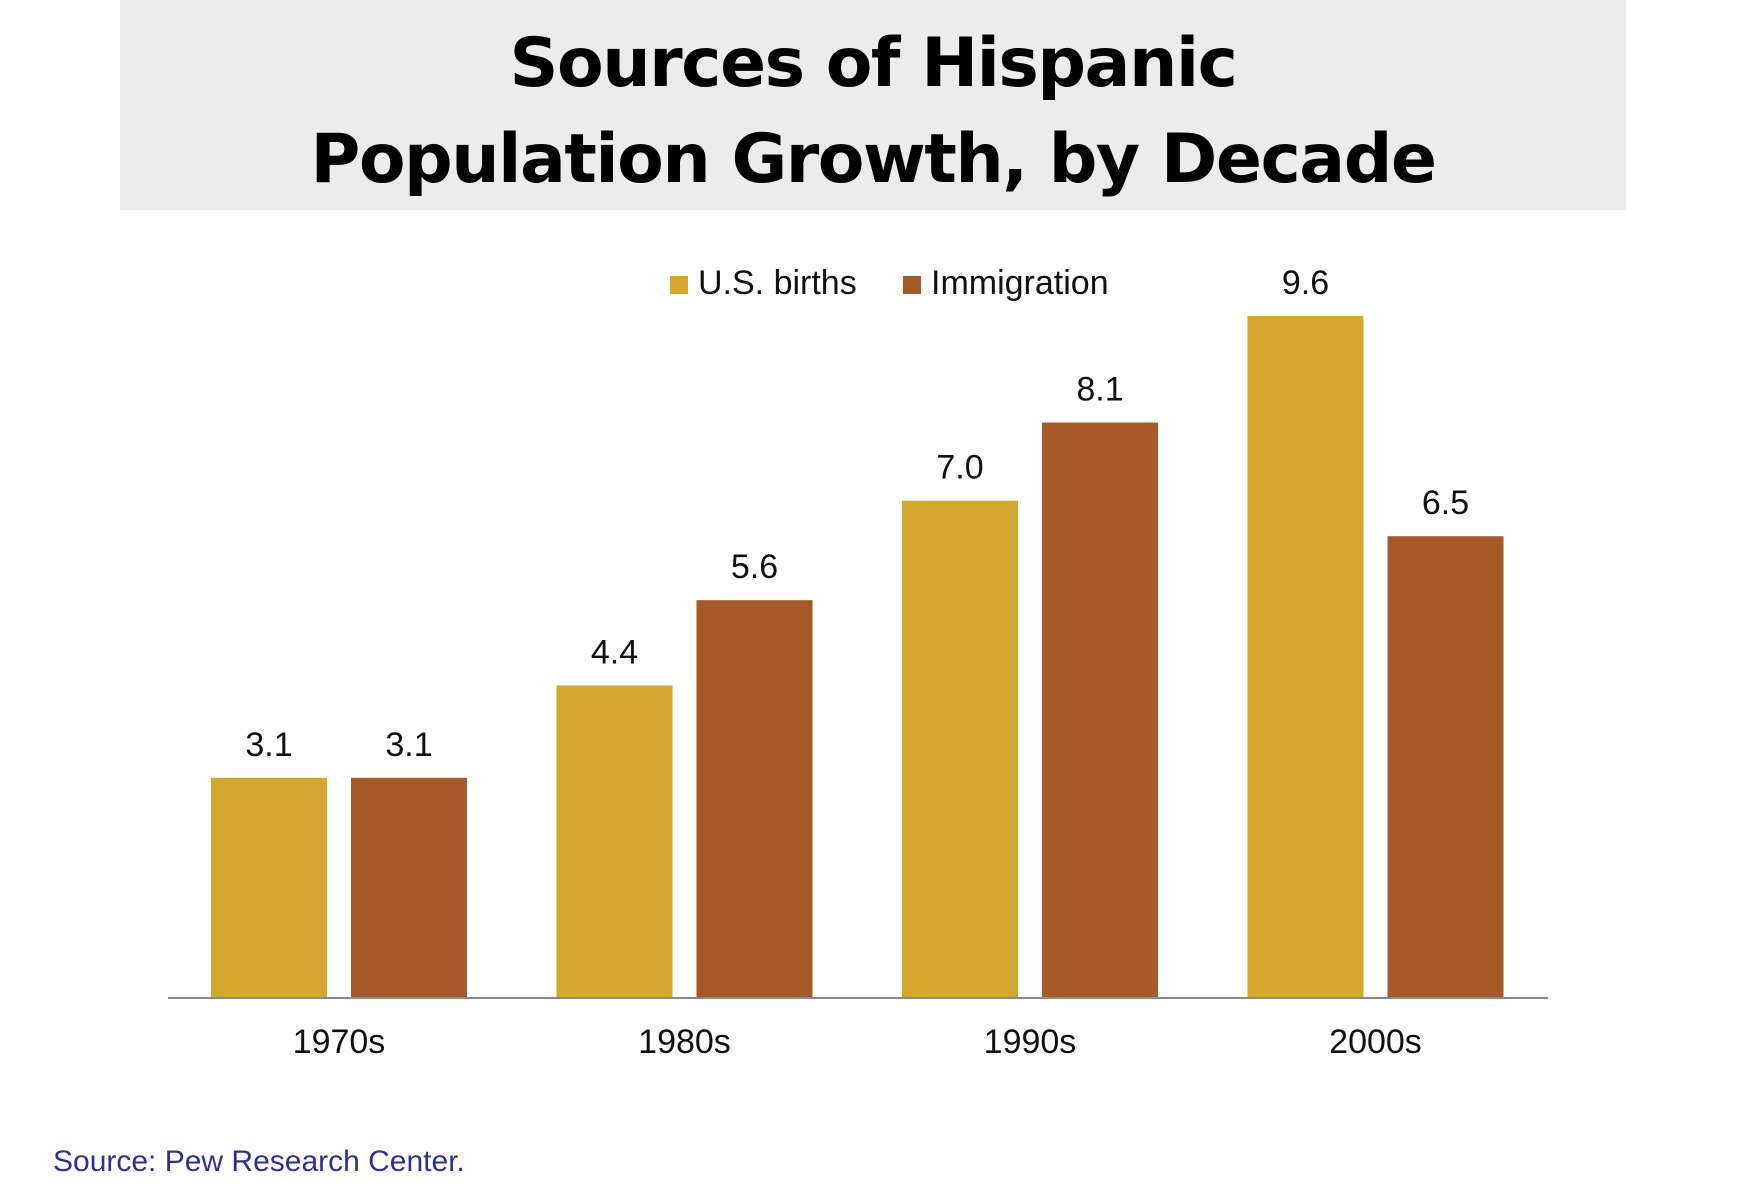  What do you see at coordinates (1099, 390) in the screenshot?
I see `value-label: 8.1` at bounding box center [1099, 390].